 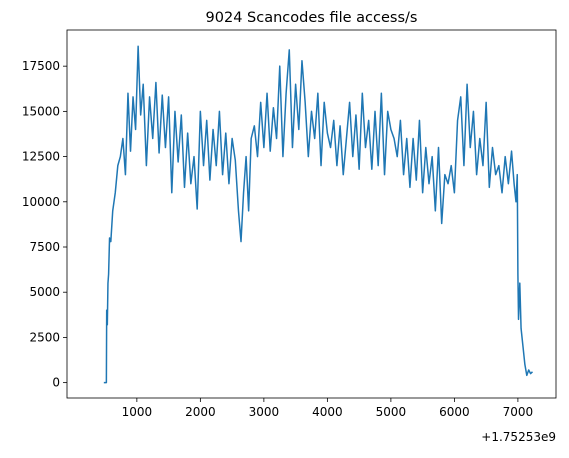 What do you see at coordinates (454, 412) in the screenshot?
I see `x-tick-label: 6000` at bounding box center [454, 412].